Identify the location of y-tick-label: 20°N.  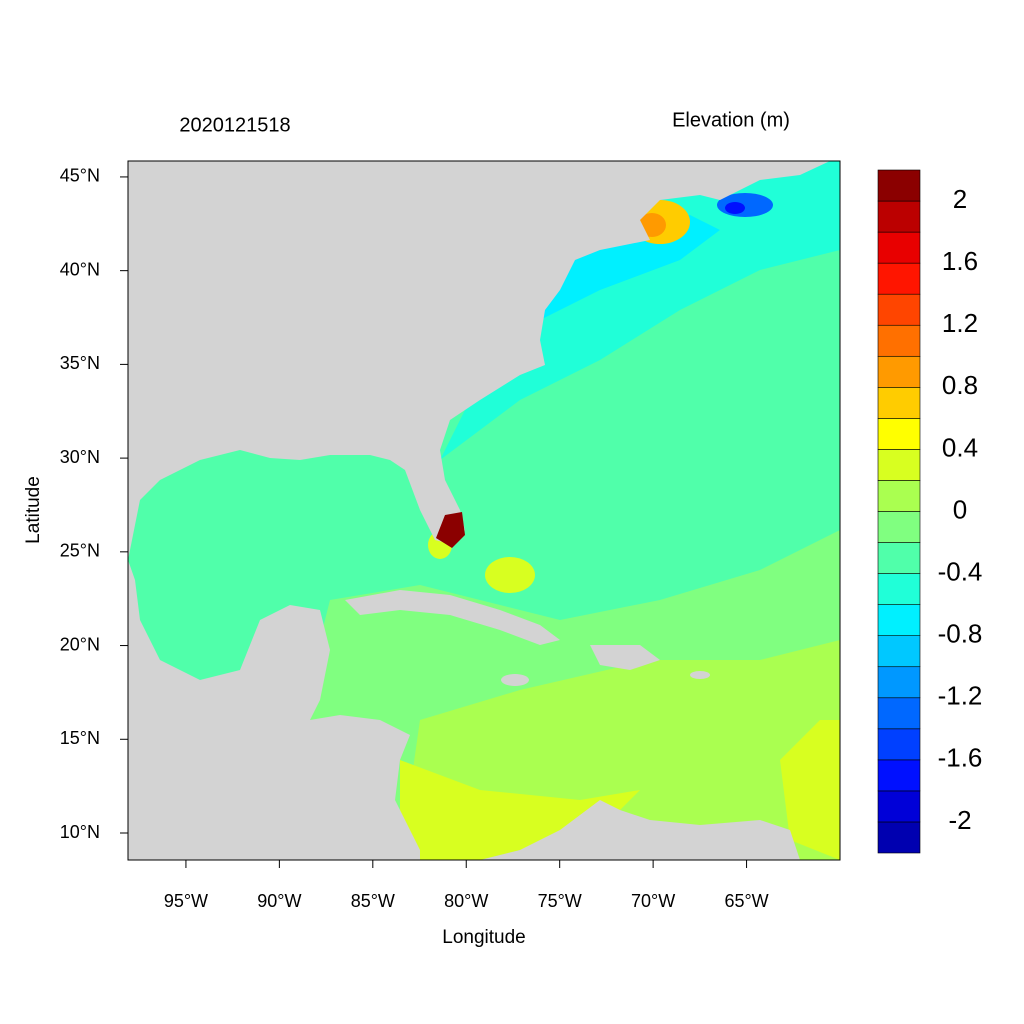
(80, 644).